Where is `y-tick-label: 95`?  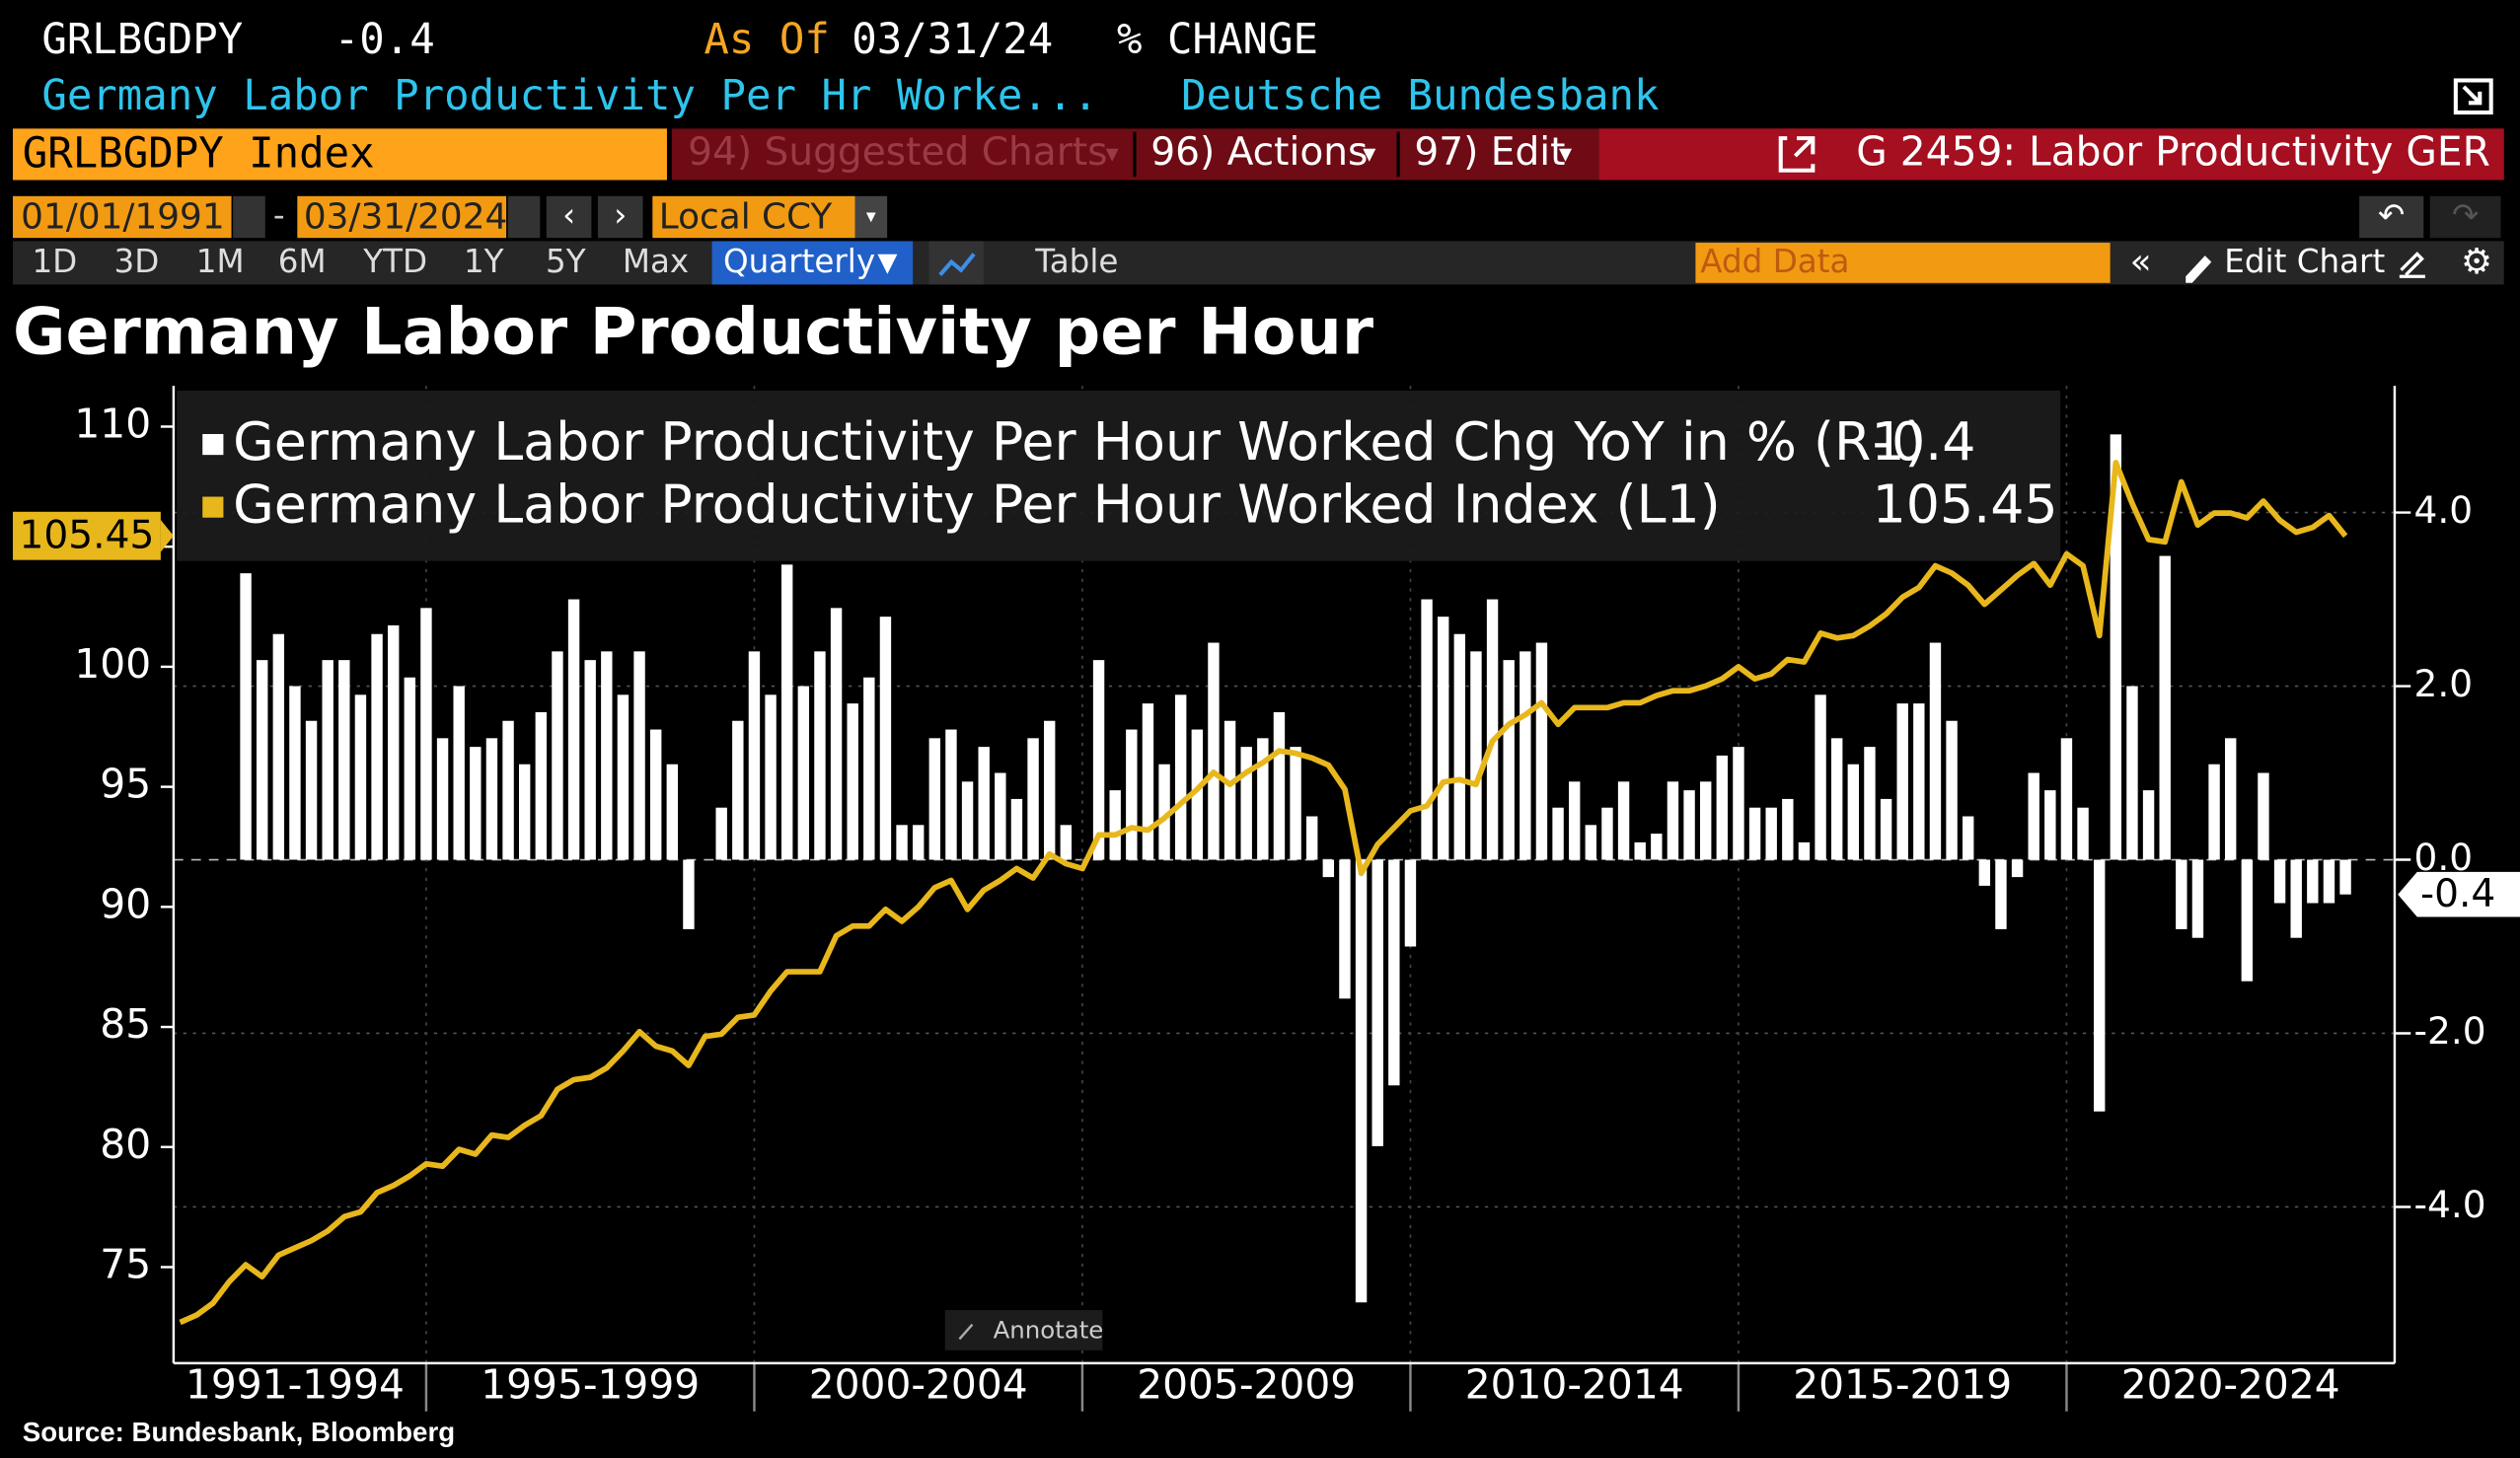
y-tick-label: 95 is located at coordinates (125, 784).